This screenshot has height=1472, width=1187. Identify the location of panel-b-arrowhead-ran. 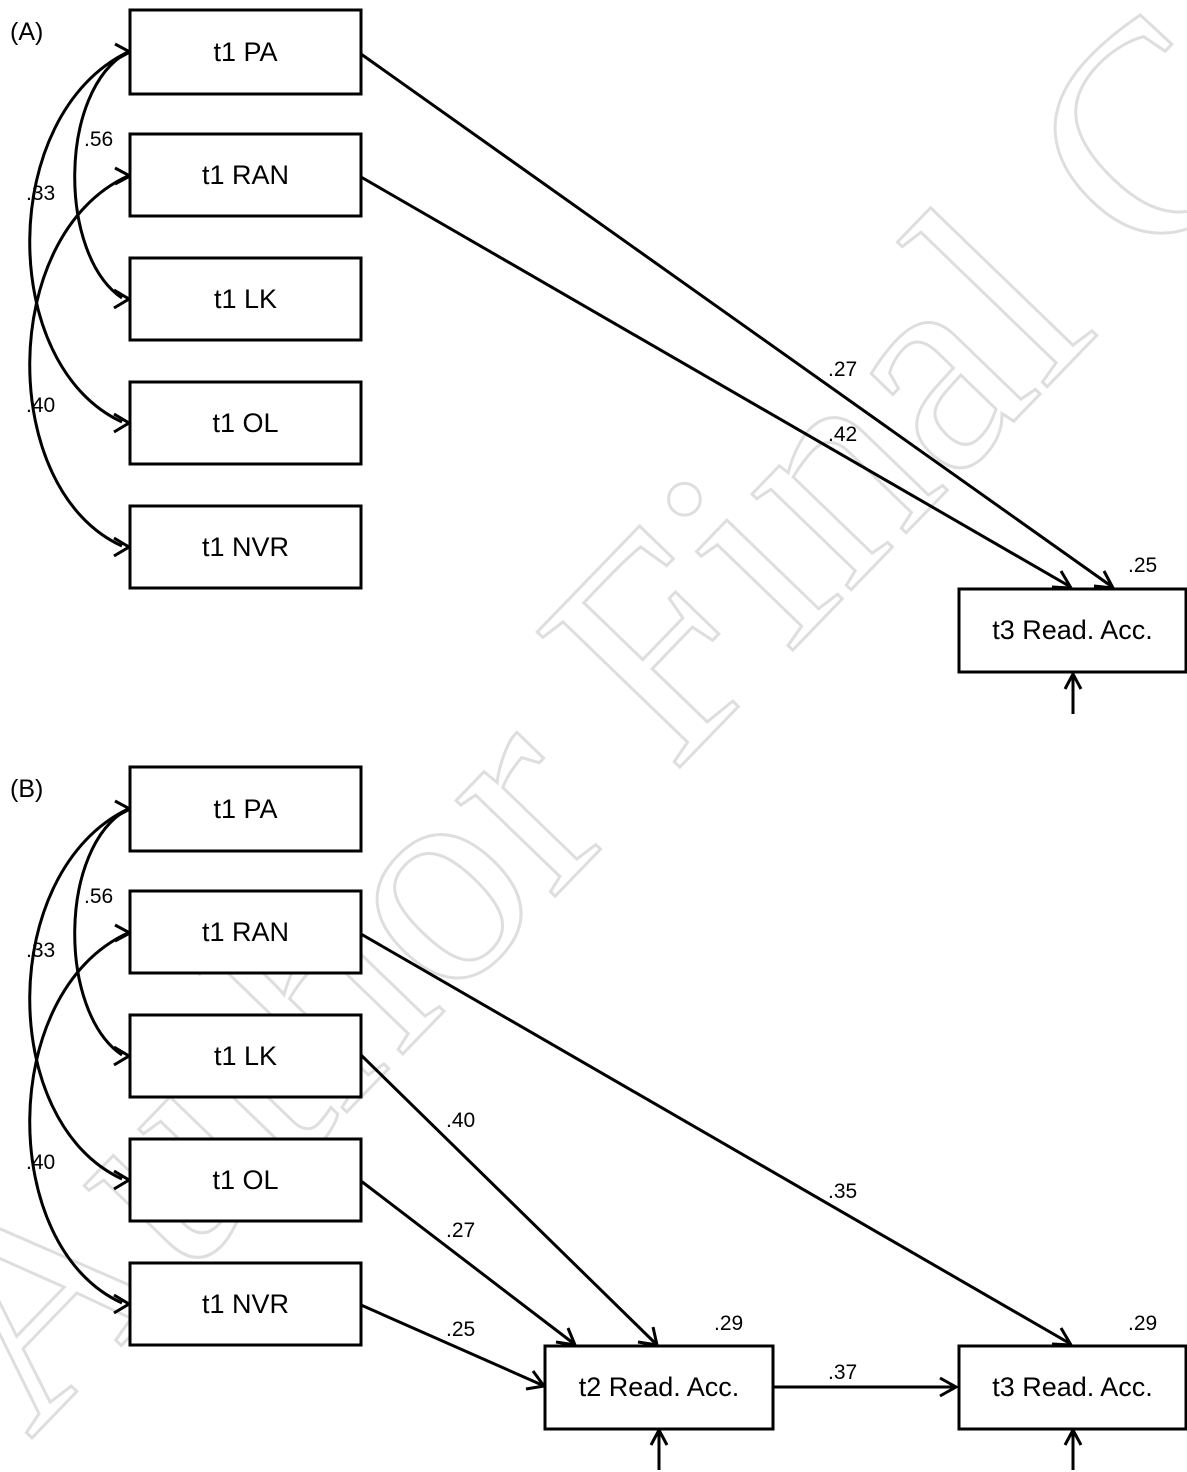
(124, 933).